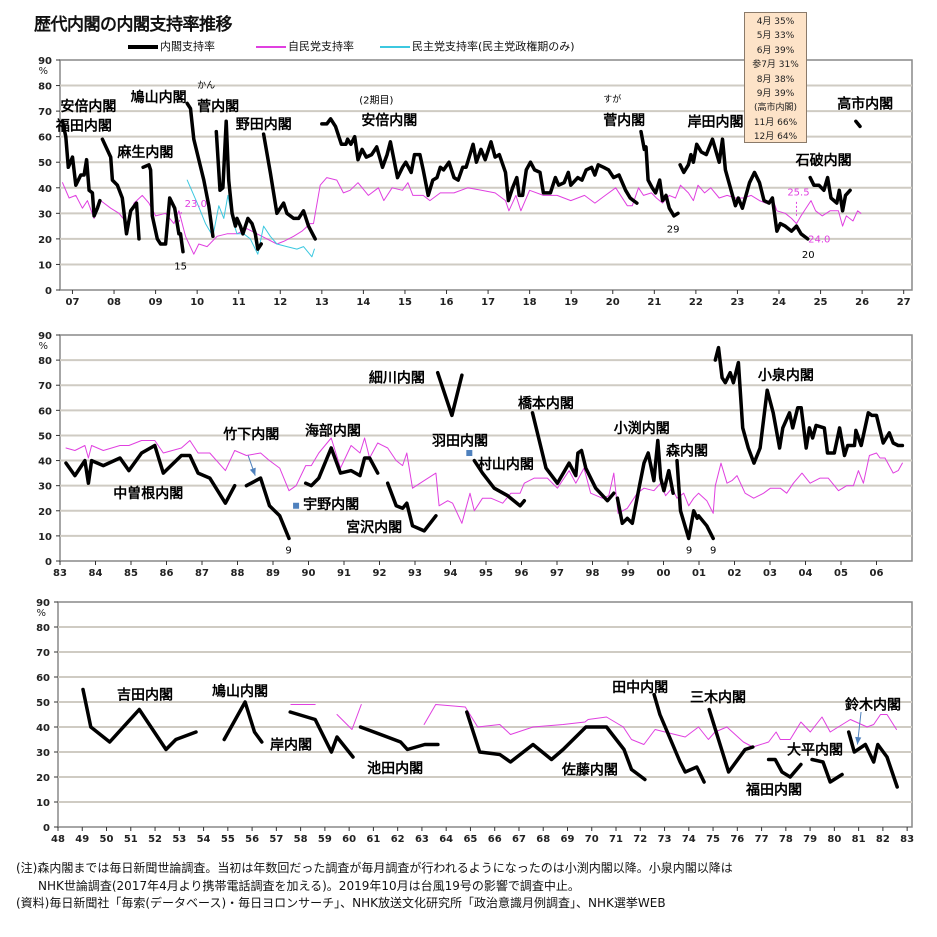  Describe the element at coordinates (571, 302) in the screenshot. I see `x-tick-label: 19` at that location.